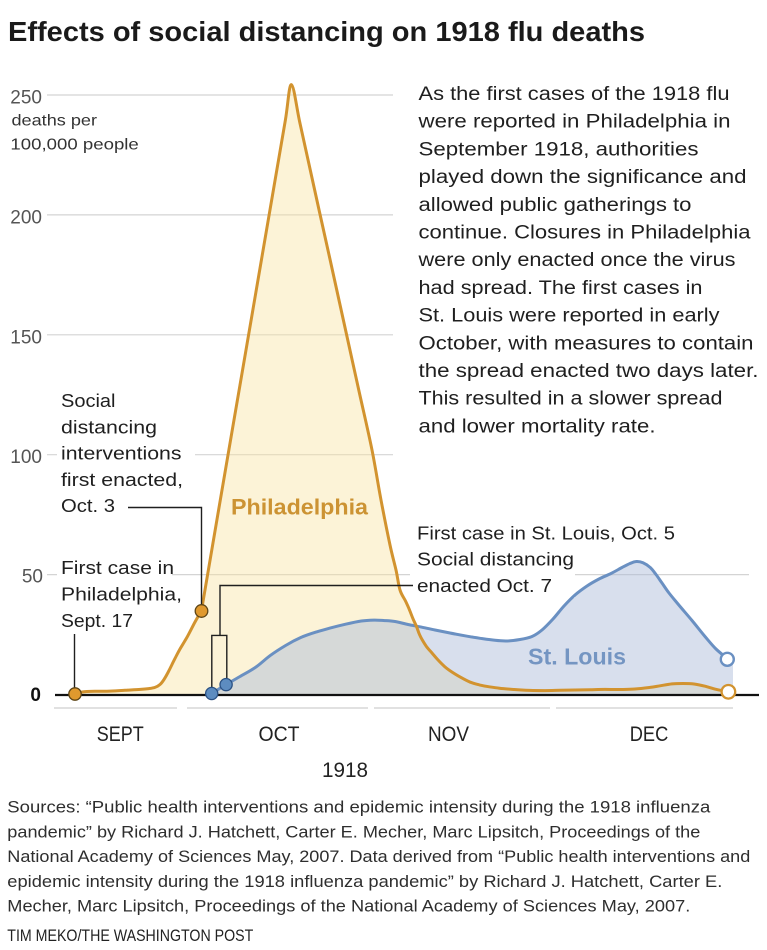 Image resolution: width=767 pixels, height=950 pixels. What do you see at coordinates (449, 734) in the screenshot?
I see `svg-text: NOV` at bounding box center [449, 734].